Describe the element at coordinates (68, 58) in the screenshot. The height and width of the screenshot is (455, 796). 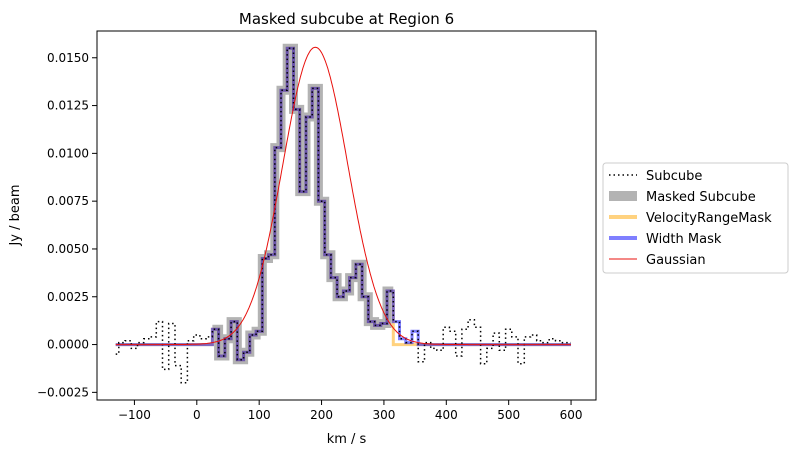
I see `y-tick-label: 0.0150` at that location.